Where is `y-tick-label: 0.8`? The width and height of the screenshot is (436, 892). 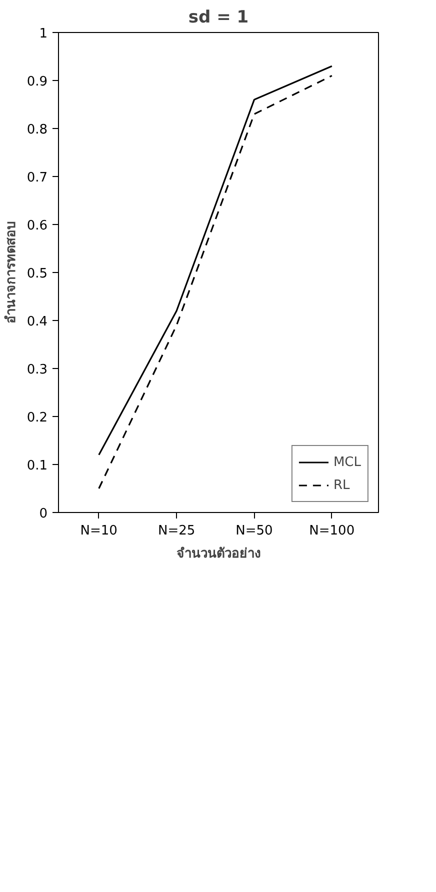 y-tick-label: 0.8 is located at coordinates (37, 130).